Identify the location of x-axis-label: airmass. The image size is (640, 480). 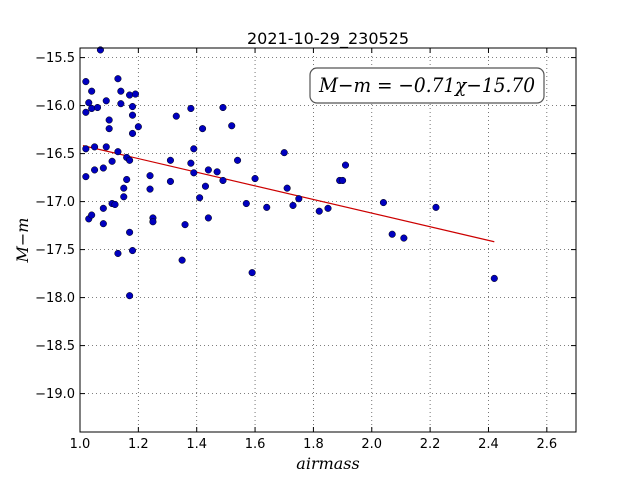
(327, 463).